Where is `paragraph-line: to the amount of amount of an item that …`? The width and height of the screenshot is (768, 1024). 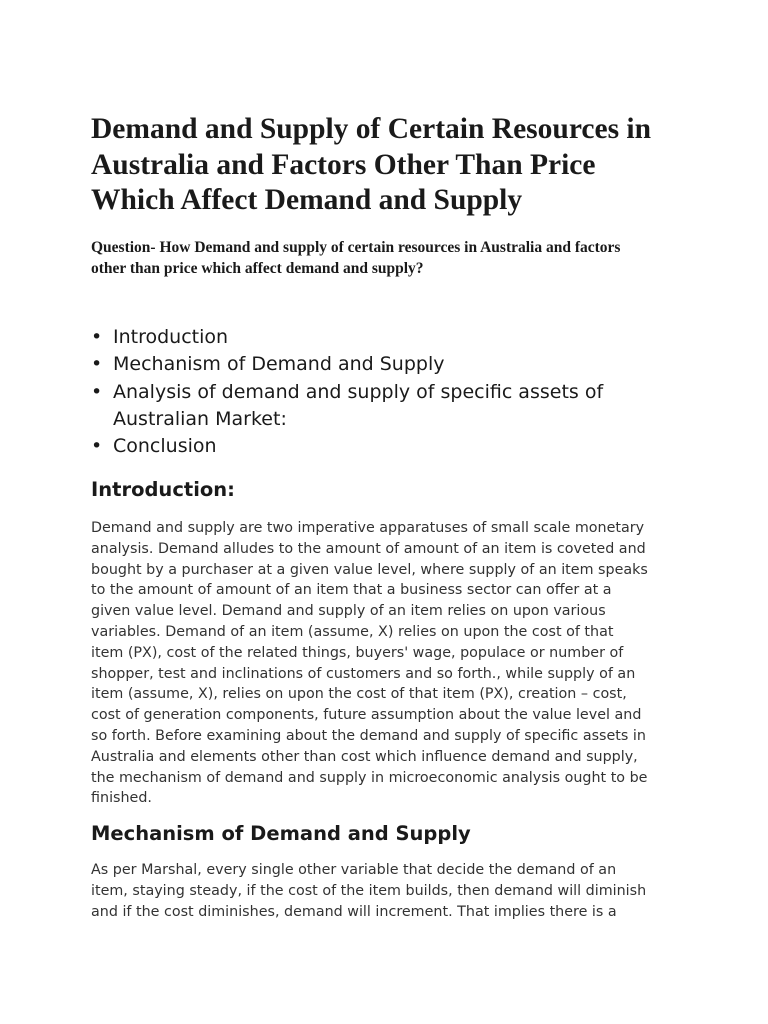
paragraph-line: to the amount of amount of an item that … is located at coordinates (351, 590).